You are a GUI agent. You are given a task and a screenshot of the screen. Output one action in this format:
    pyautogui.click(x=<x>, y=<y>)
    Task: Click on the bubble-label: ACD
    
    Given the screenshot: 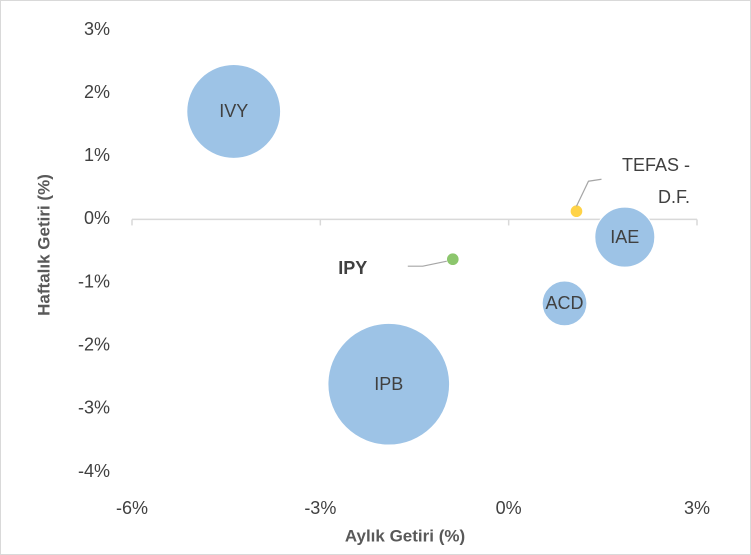 What is the action you would take?
    pyautogui.click(x=565, y=303)
    